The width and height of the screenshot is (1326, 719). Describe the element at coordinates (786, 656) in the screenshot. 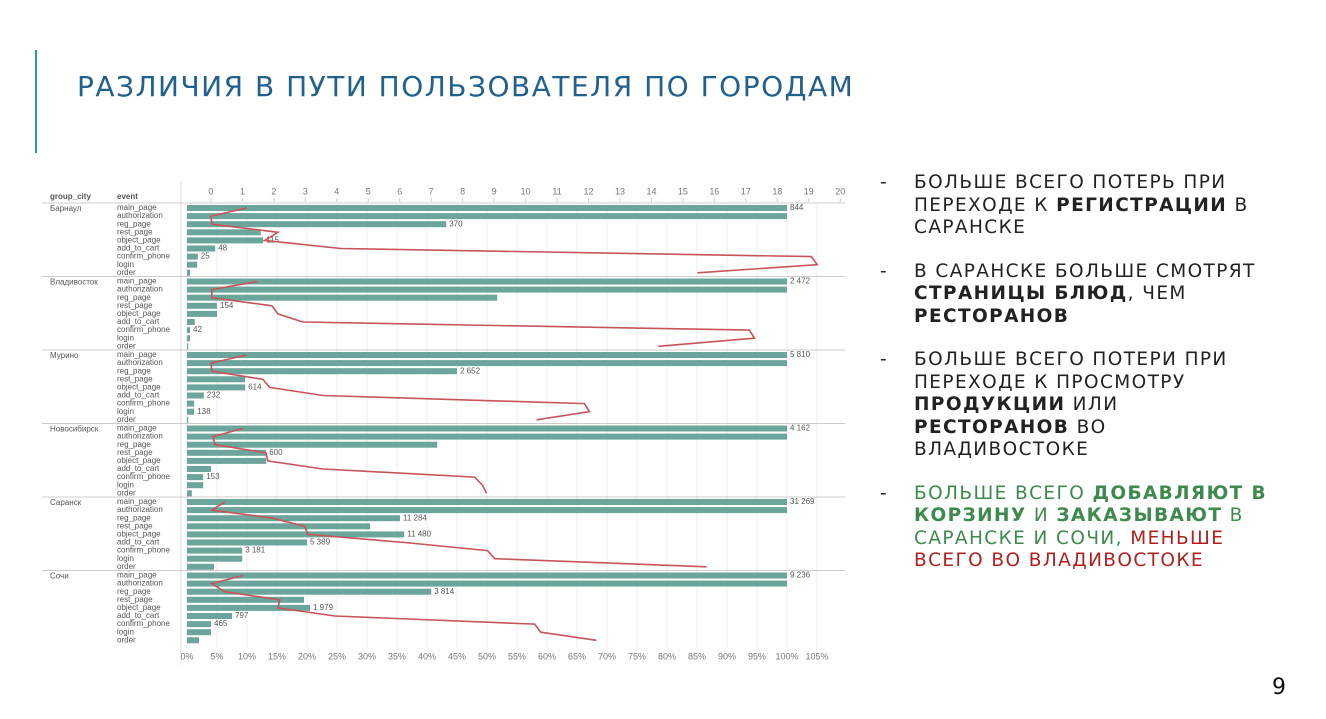

I see `x-tick-label: 100%` at that location.